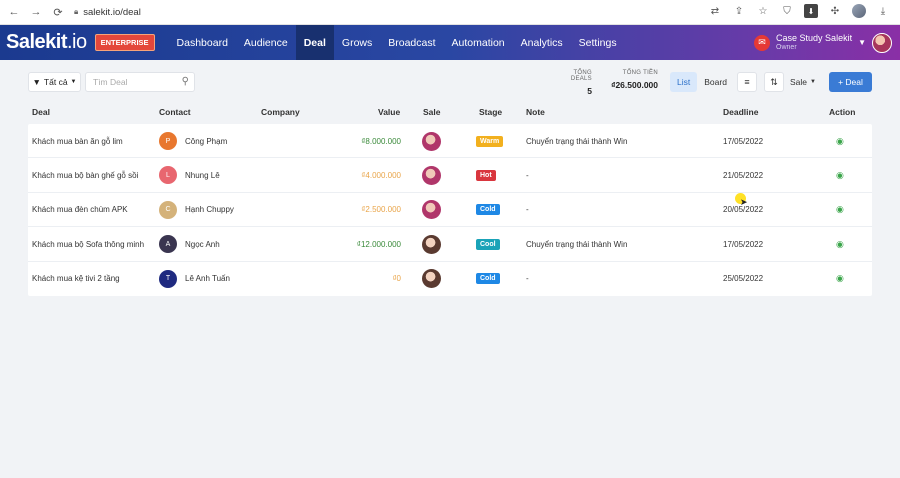 The height and width of the screenshot is (478, 900). Describe the element at coordinates (747, 82) in the screenshot. I see `menu-list-icon: ≡` at that location.